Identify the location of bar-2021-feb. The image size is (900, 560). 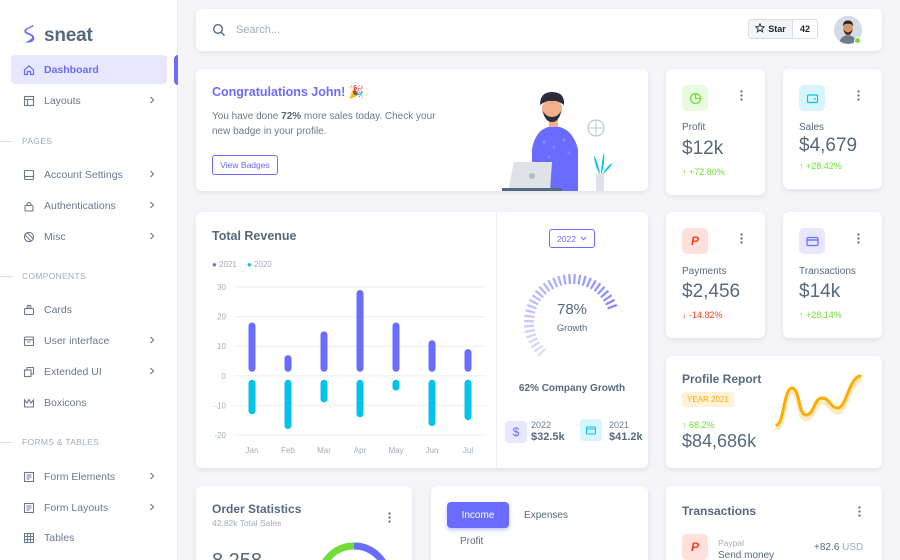
(288, 363).